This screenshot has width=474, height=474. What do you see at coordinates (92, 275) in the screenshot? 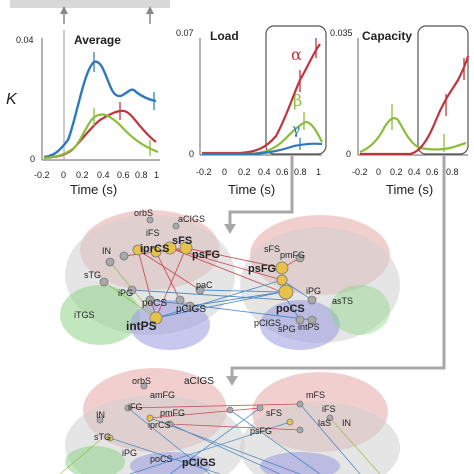
I see `b1-label-sTG: sTG` at bounding box center [92, 275].